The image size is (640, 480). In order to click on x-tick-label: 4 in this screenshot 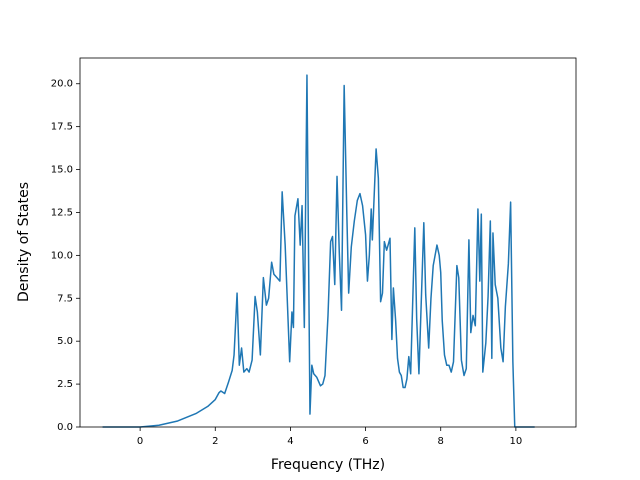, I will do `click(290, 441)`.